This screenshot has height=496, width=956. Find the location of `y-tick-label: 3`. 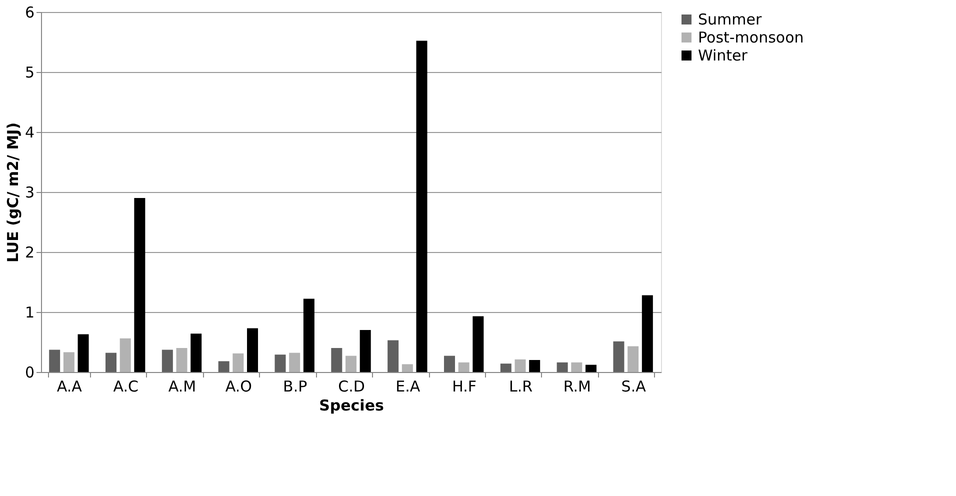

y-tick-label: 3 is located at coordinates (29, 193).